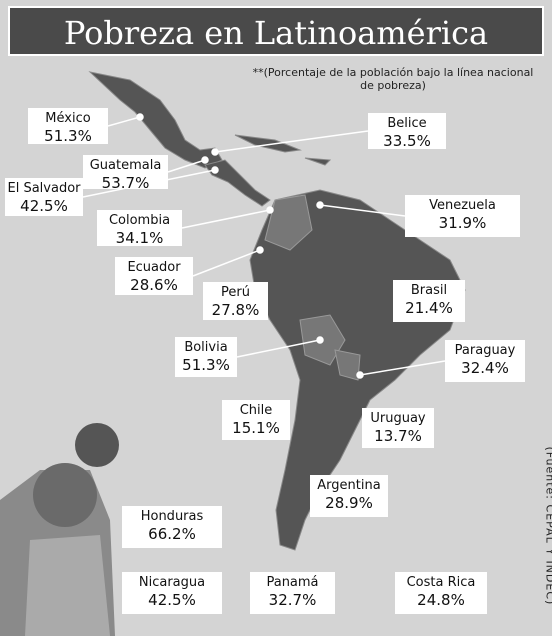 This screenshot has height=636, width=552. I want to click on country-name: Perú, so click(235, 292).